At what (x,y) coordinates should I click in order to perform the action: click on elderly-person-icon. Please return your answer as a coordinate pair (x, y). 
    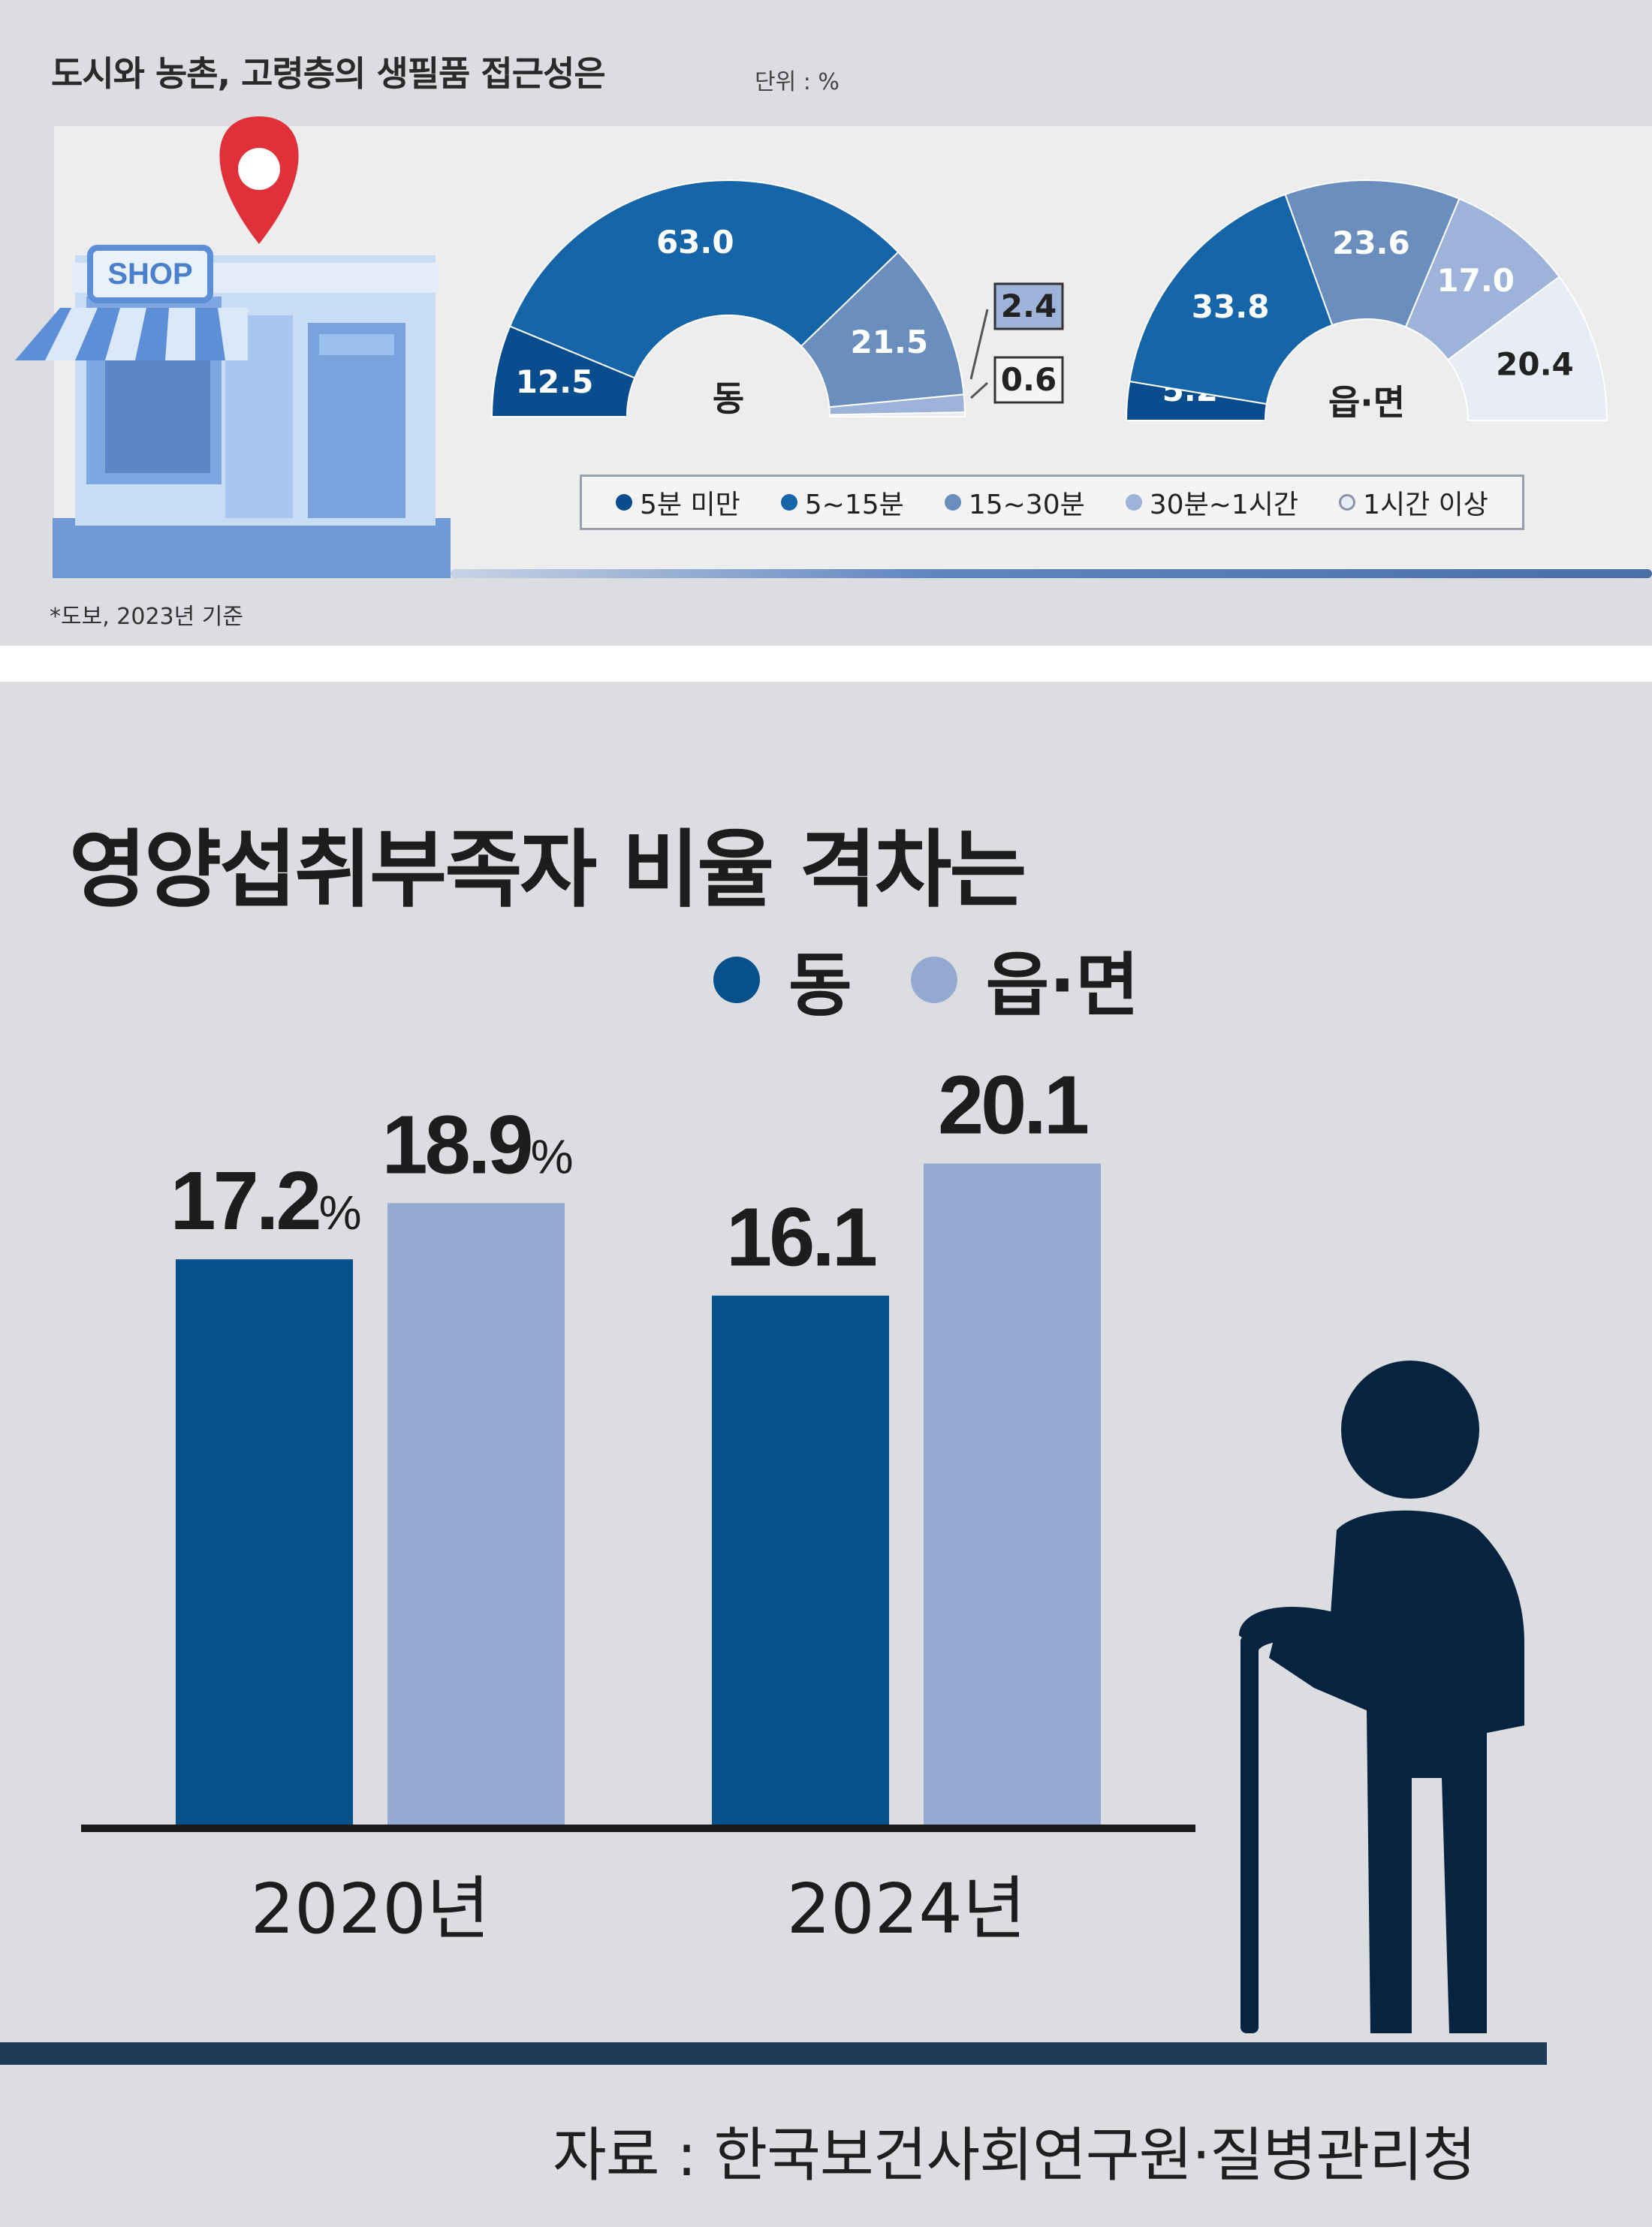
    Looking at the image, I should click on (1381, 1697).